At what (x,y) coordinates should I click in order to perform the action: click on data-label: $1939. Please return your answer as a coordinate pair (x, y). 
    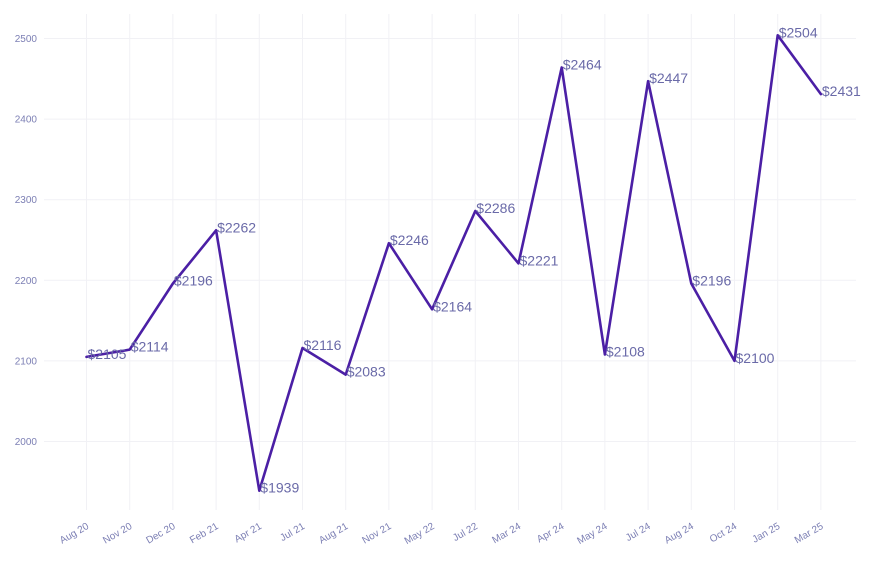
    Looking at the image, I should click on (279, 488).